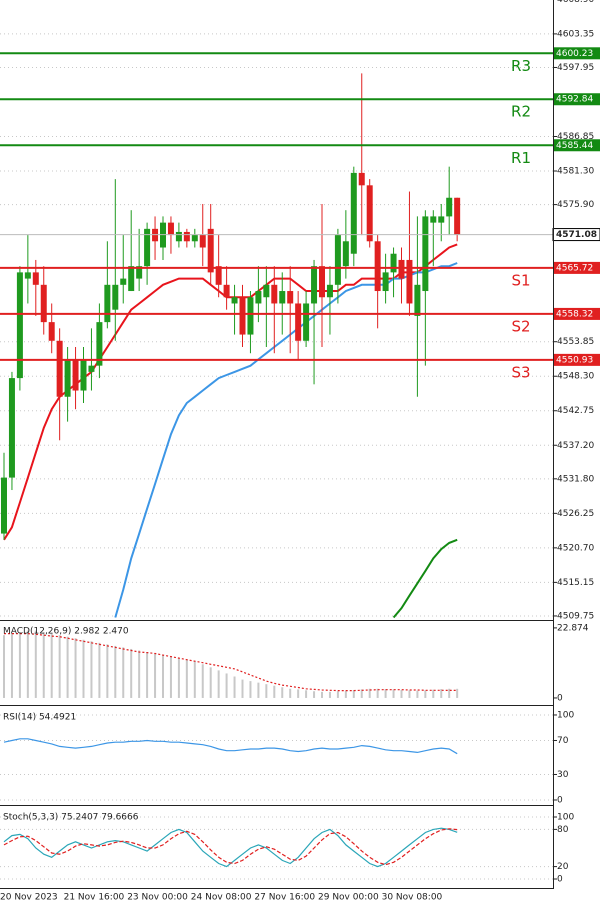  Describe the element at coordinates (563, 775) in the screenshot. I see `y-tick-label: 30` at that location.